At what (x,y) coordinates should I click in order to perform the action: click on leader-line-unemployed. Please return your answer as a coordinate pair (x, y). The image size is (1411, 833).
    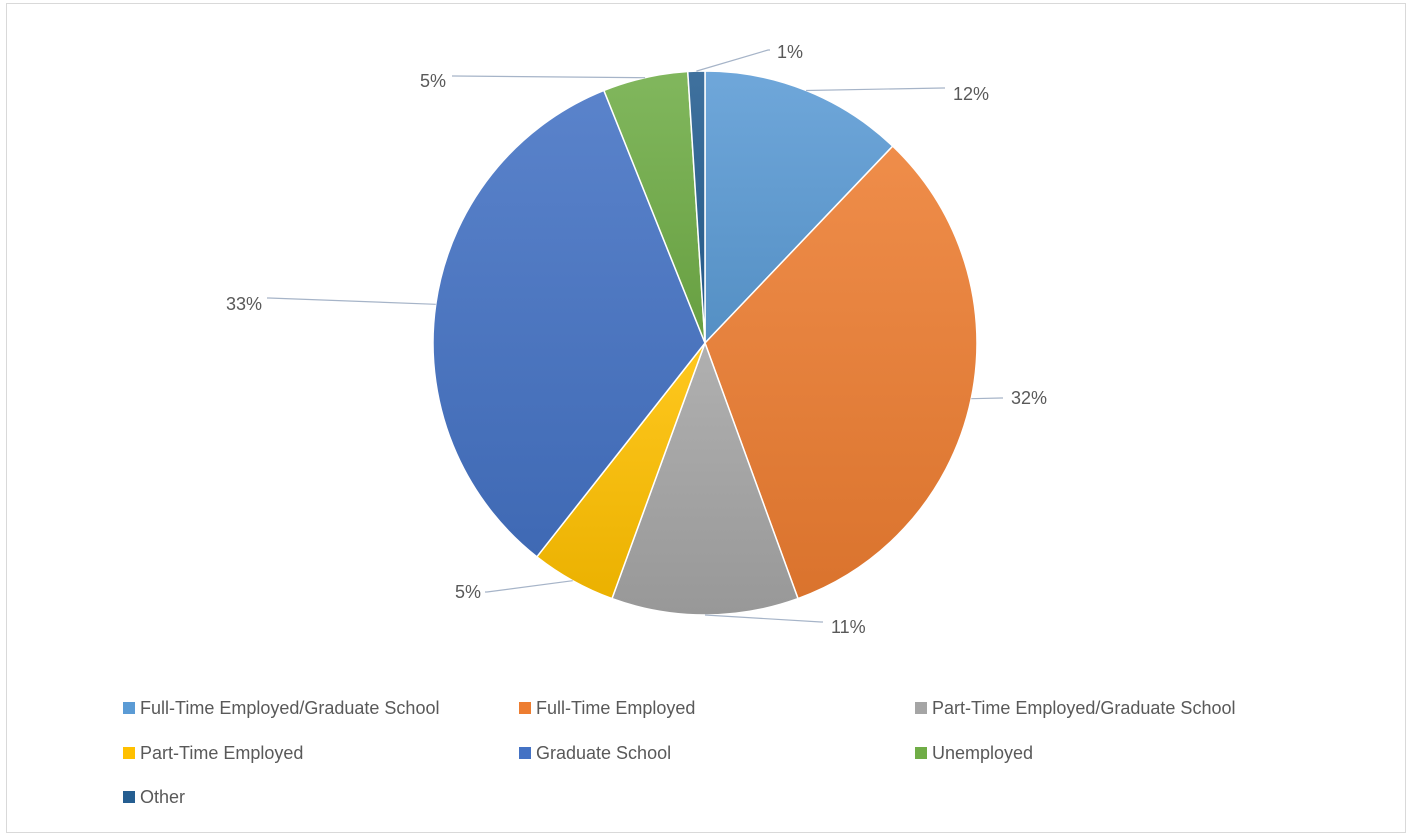
    Looking at the image, I should click on (549, 77).